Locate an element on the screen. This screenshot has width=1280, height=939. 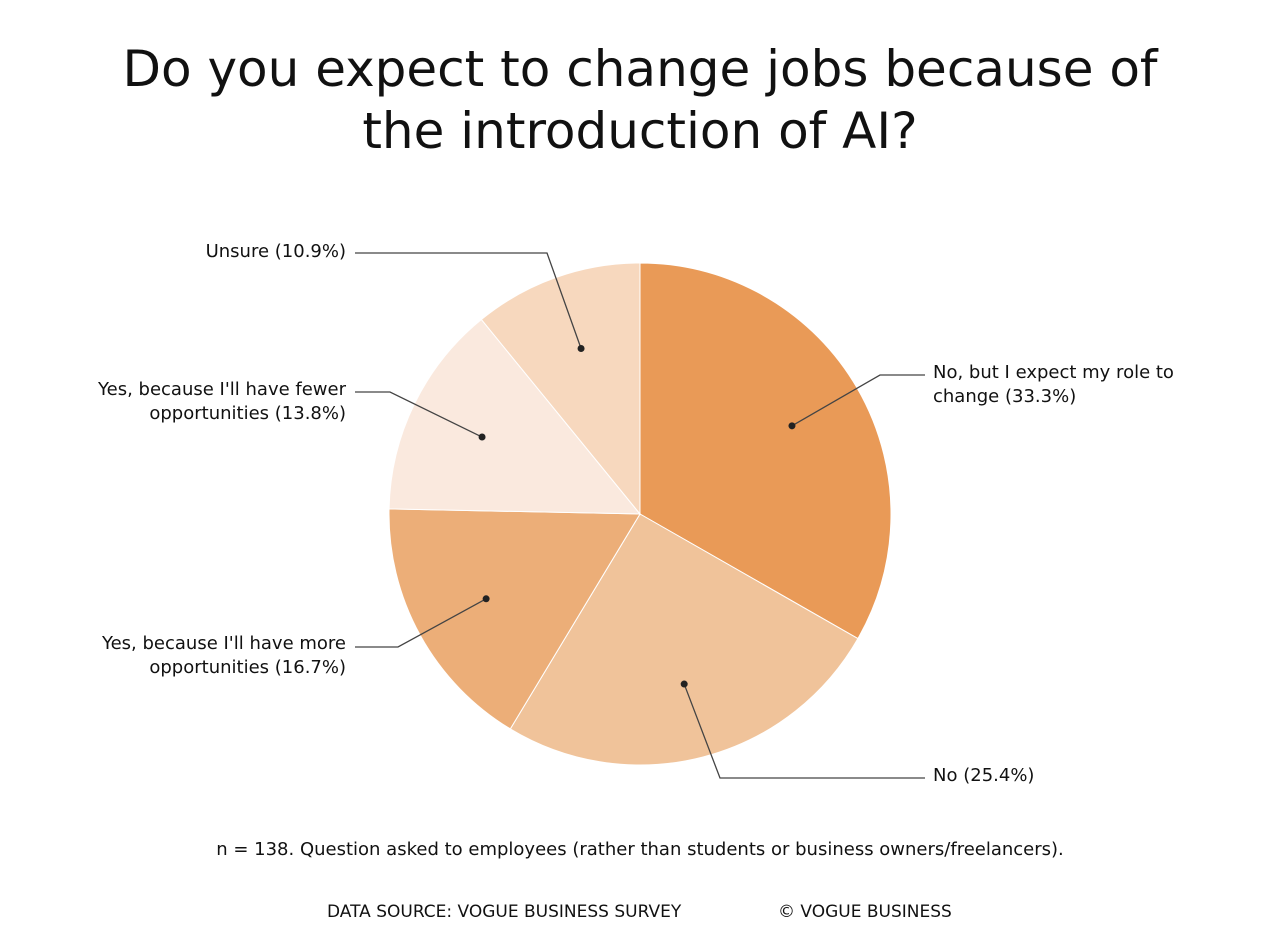
value-label: (13.8%) is located at coordinates (310, 413).